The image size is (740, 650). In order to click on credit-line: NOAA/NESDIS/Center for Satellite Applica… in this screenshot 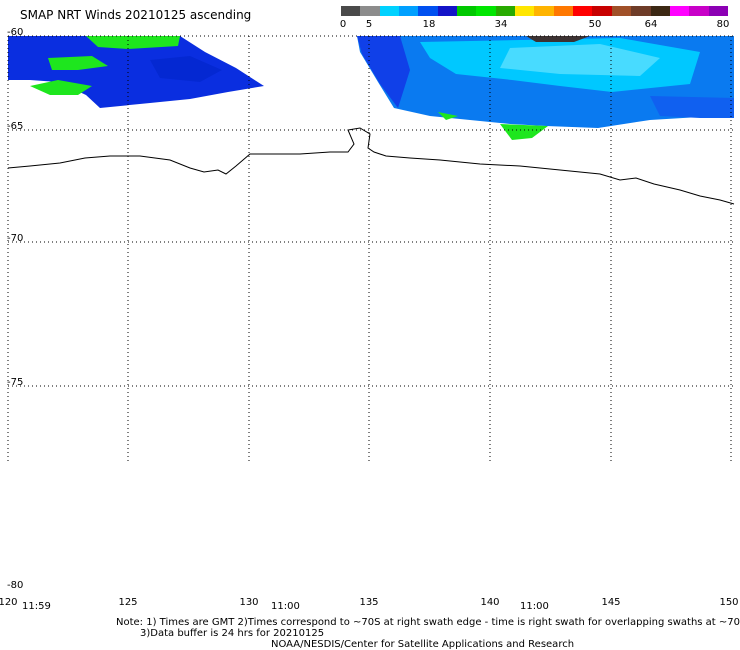, I will do `click(423, 644)`.